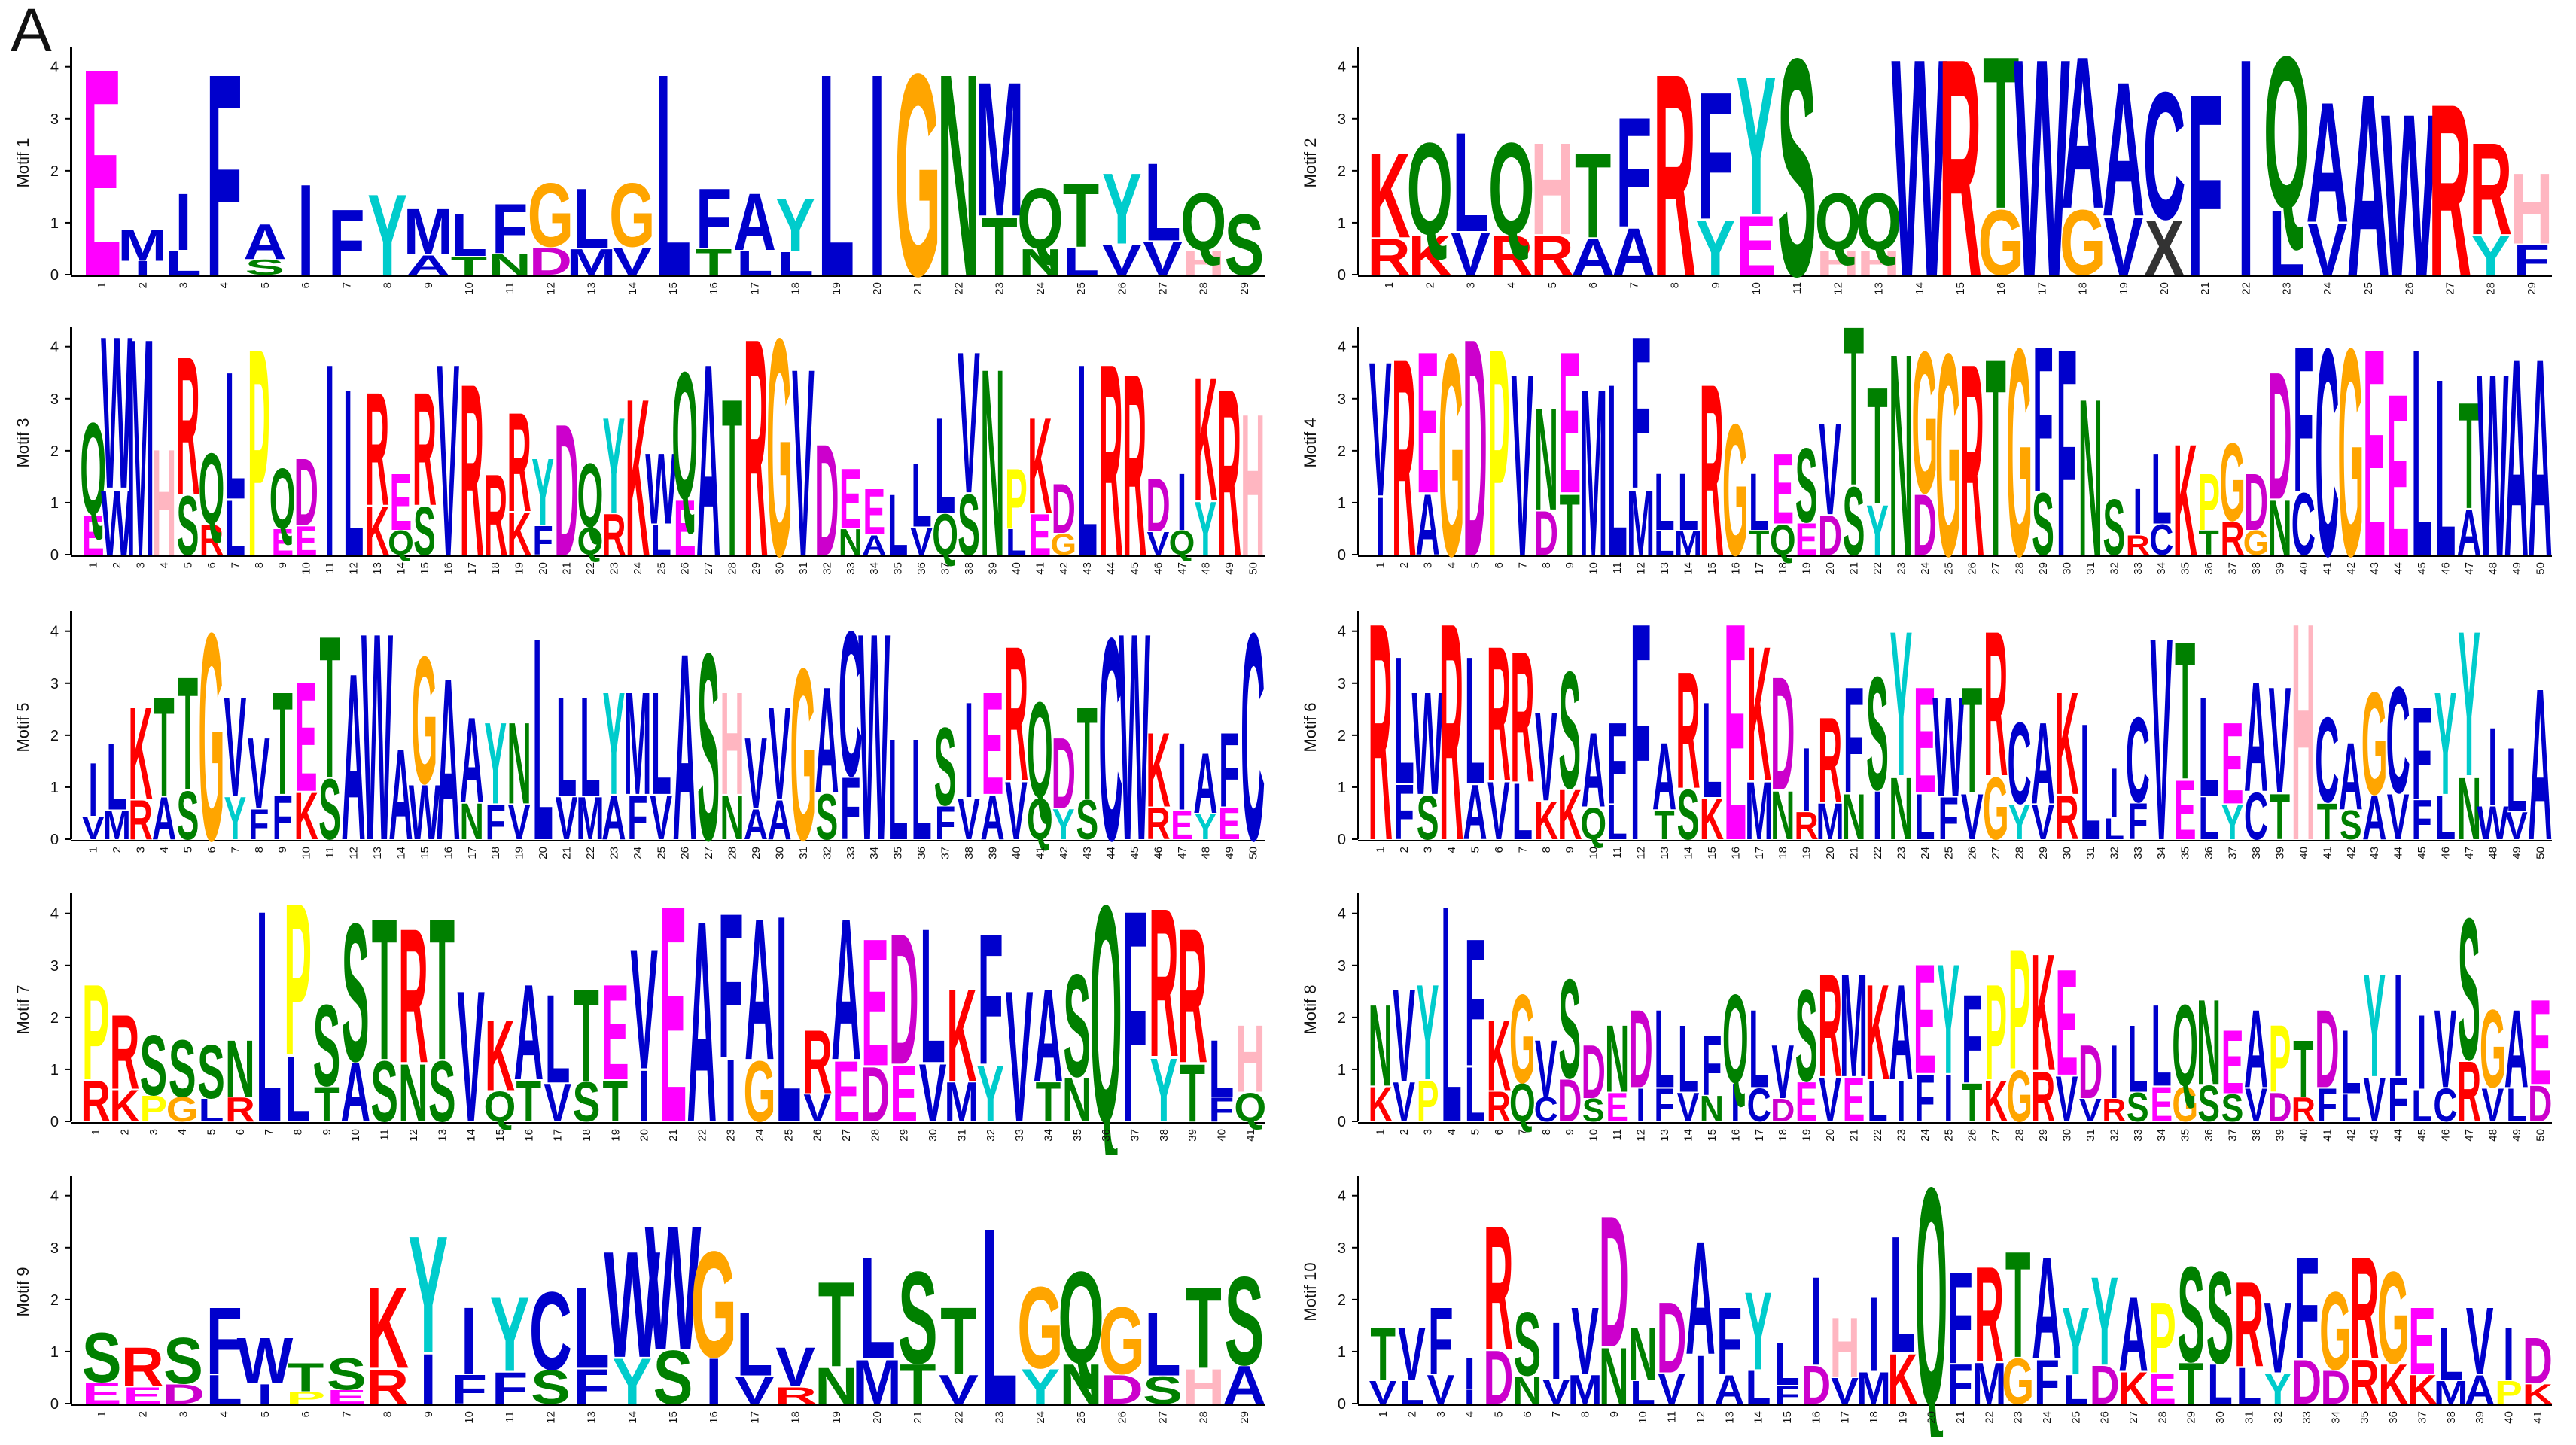 The image size is (2576, 1445). Describe the element at coordinates (633, 288) in the screenshot. I see `position-label: 14` at that location.